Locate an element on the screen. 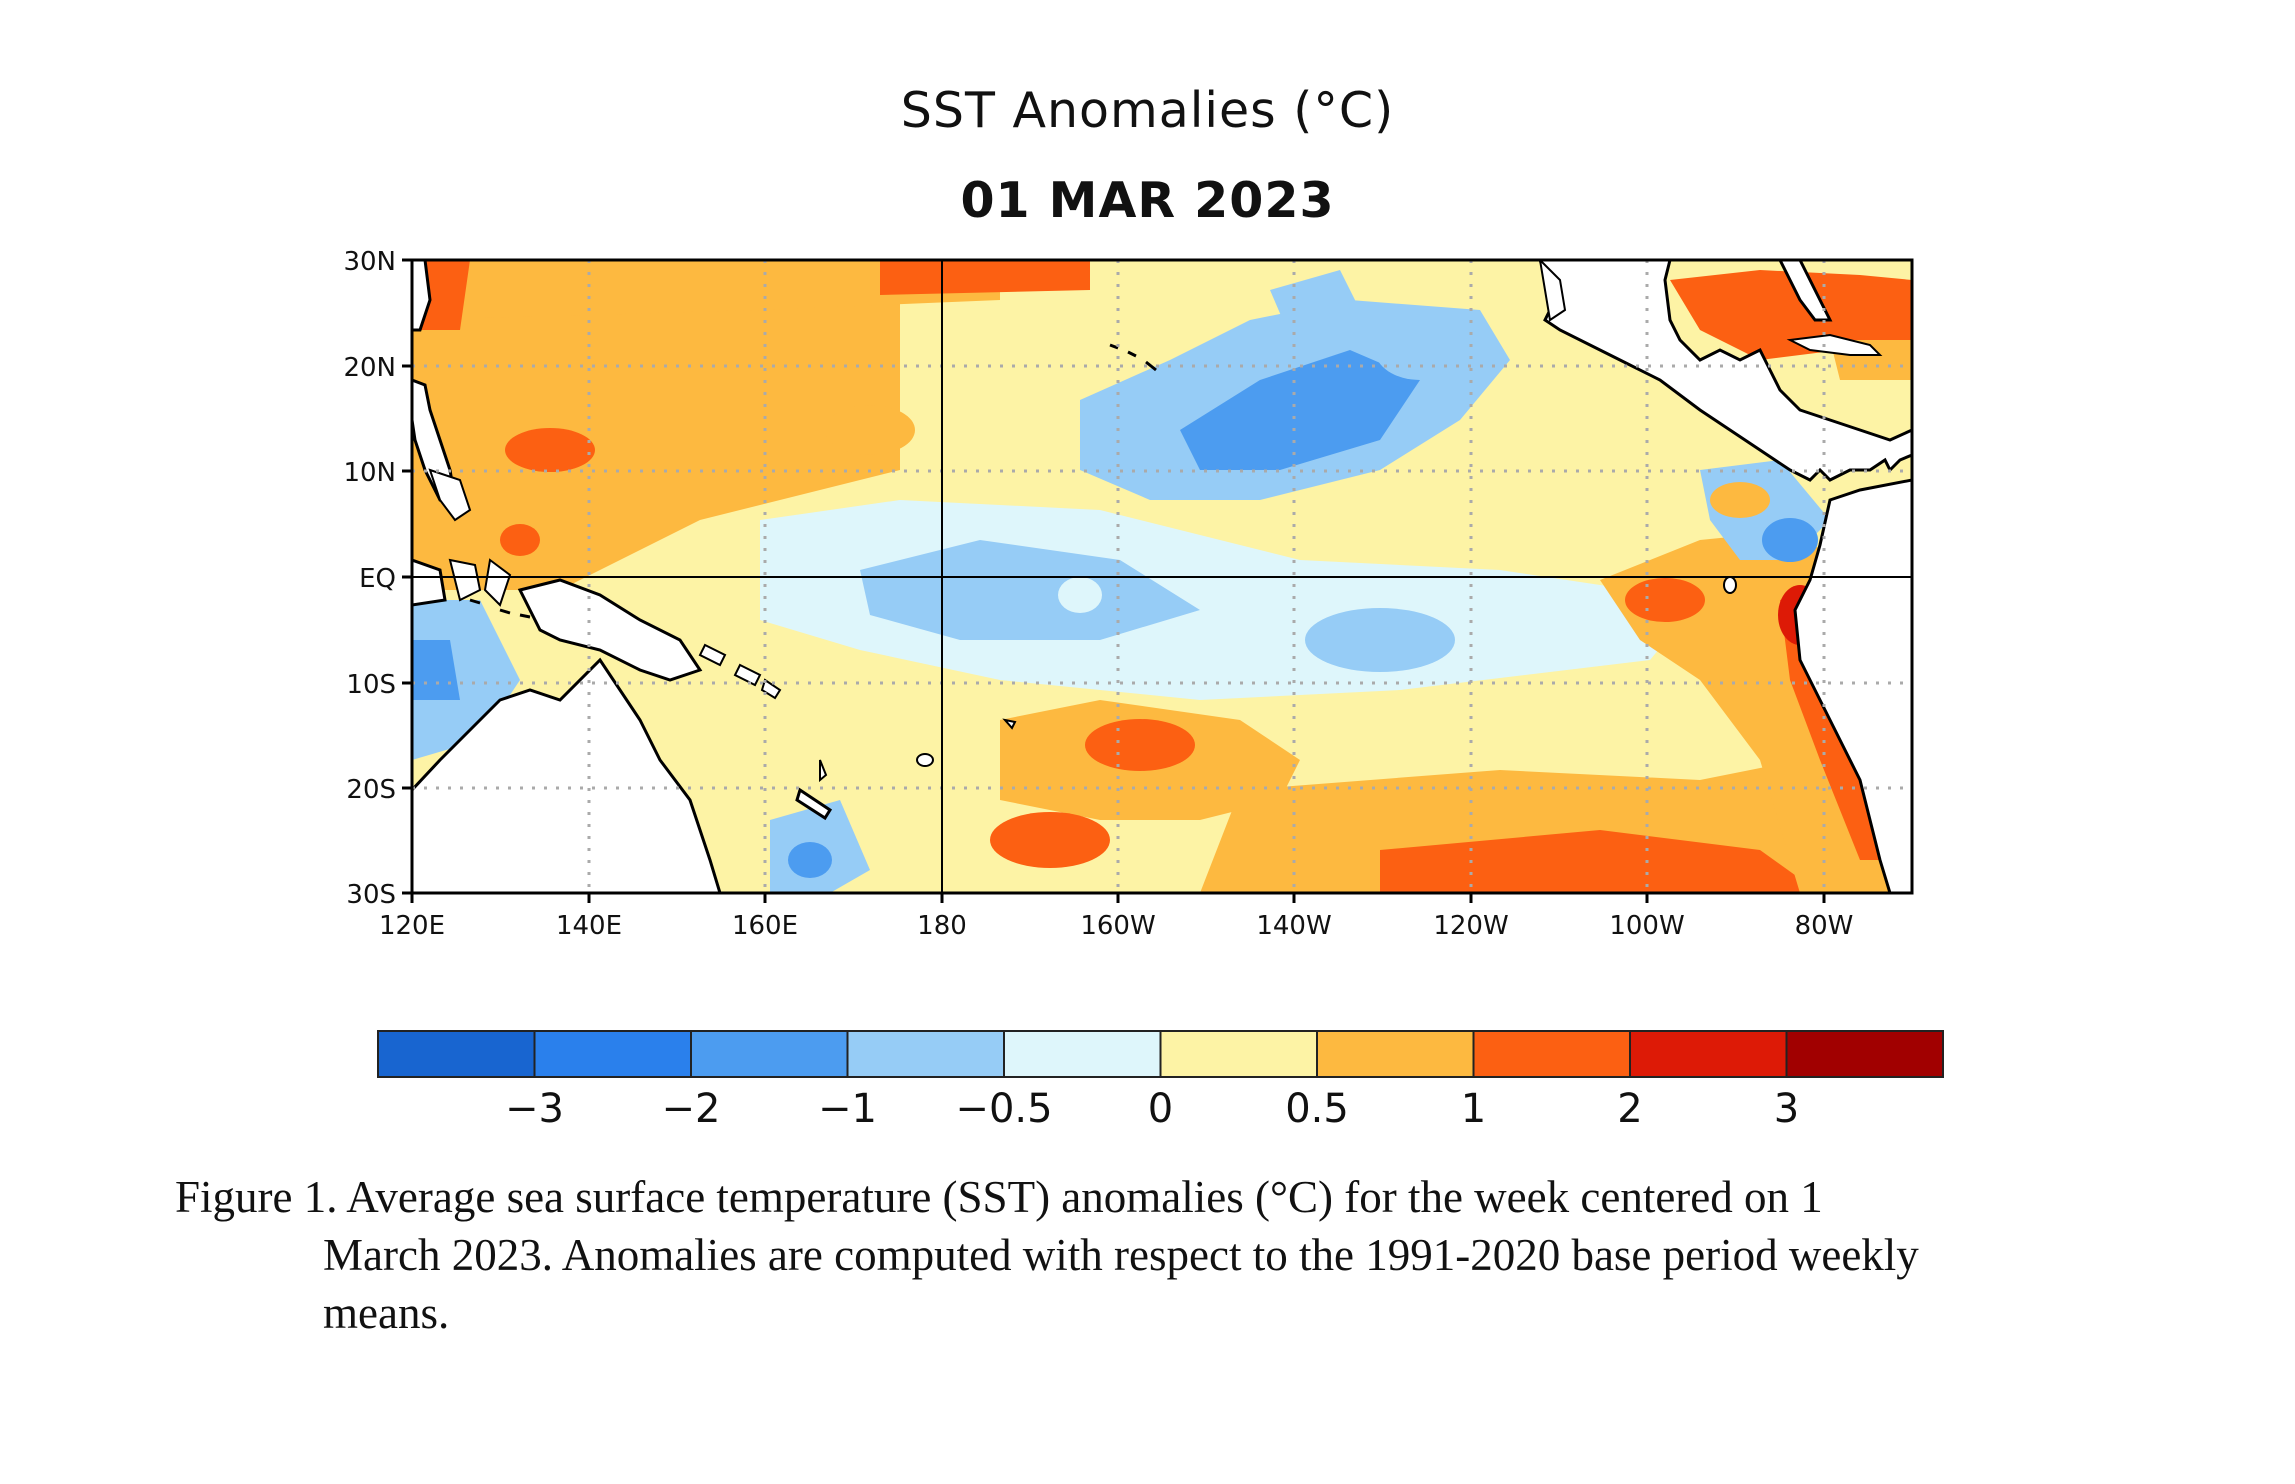 Image resolution: width=2295 pixels, height=1484 pixels. colorbar-label: 3 is located at coordinates (1786, 1109).